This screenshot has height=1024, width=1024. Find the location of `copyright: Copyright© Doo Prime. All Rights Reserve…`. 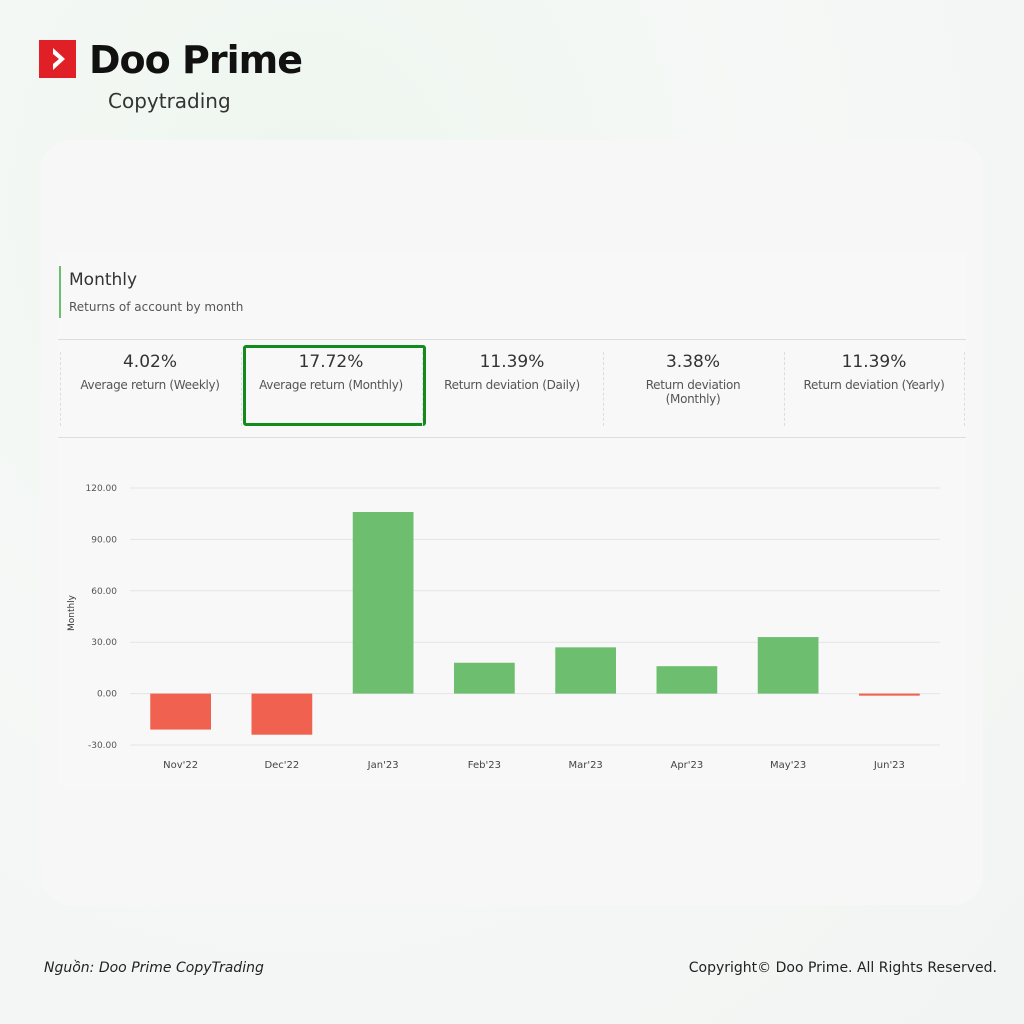

copyright: Copyright© Doo Prime. All Rights Reserve… is located at coordinates (842, 968).